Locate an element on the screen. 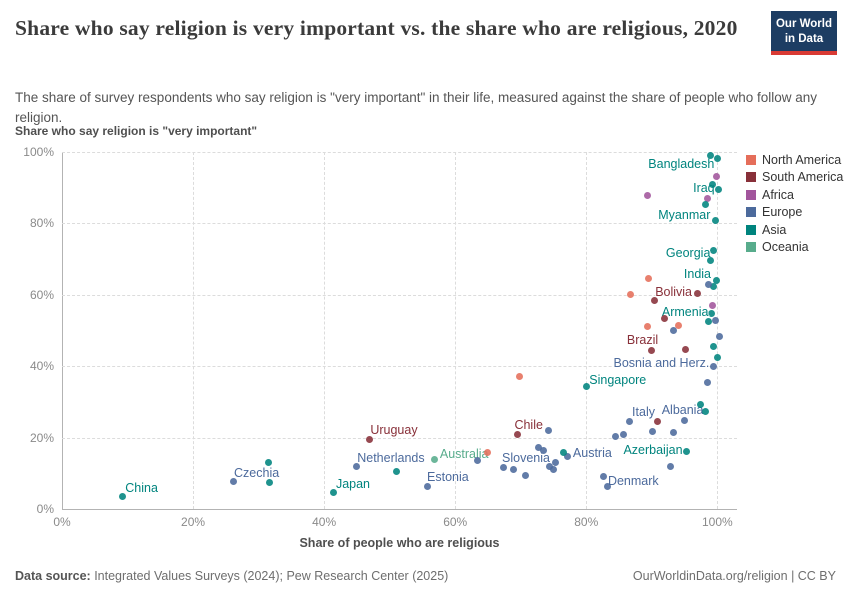  country-label: Georgia is located at coordinates (688, 252).